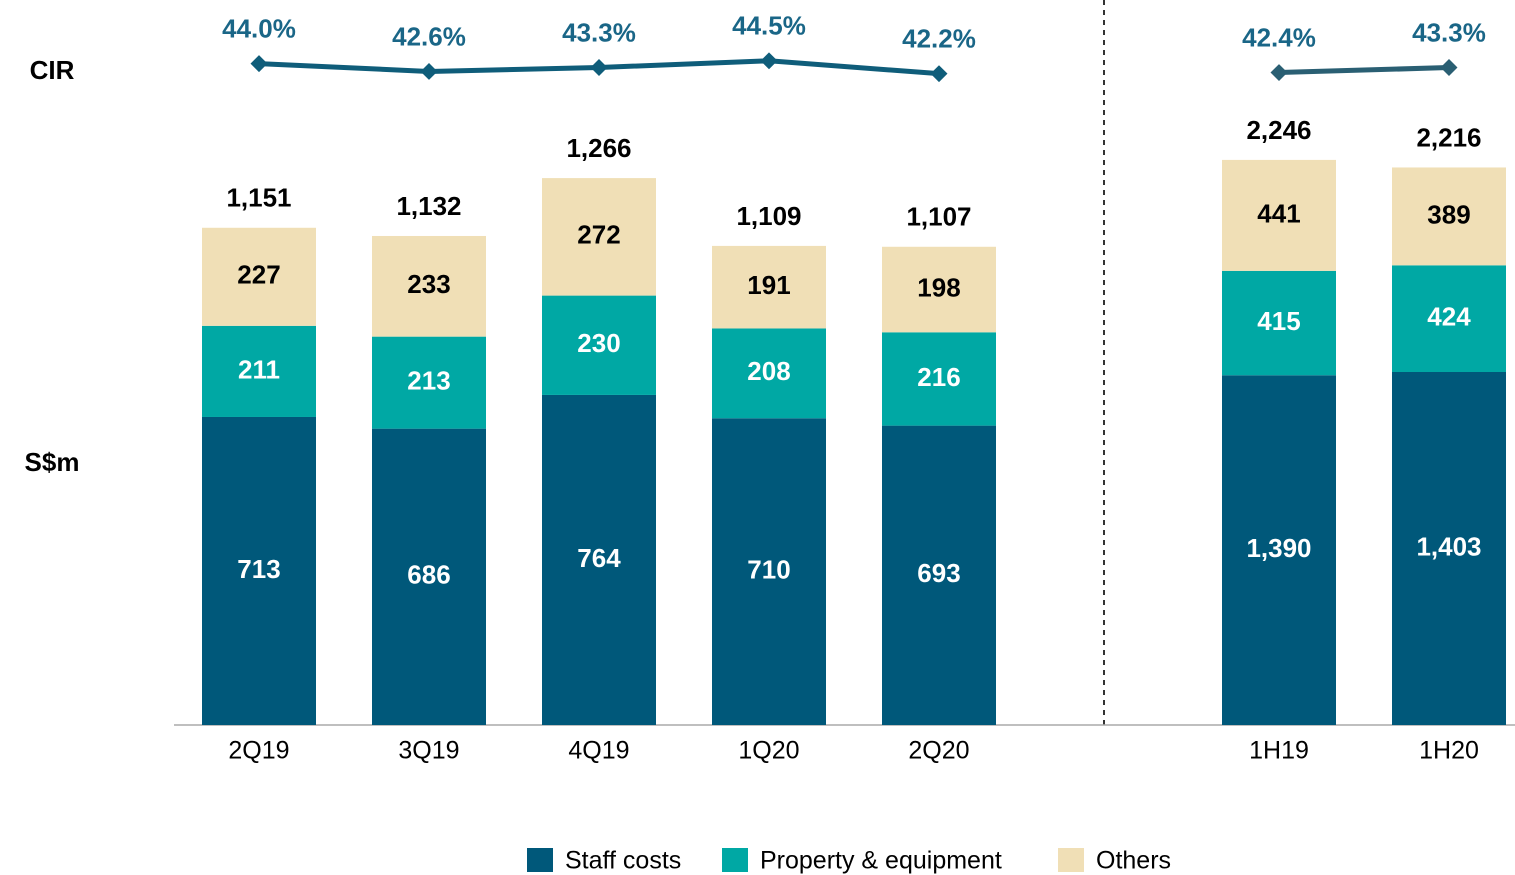 This screenshot has height=875, width=1515. I want to click on x-tick-label: 1H20, so click(1449, 751).